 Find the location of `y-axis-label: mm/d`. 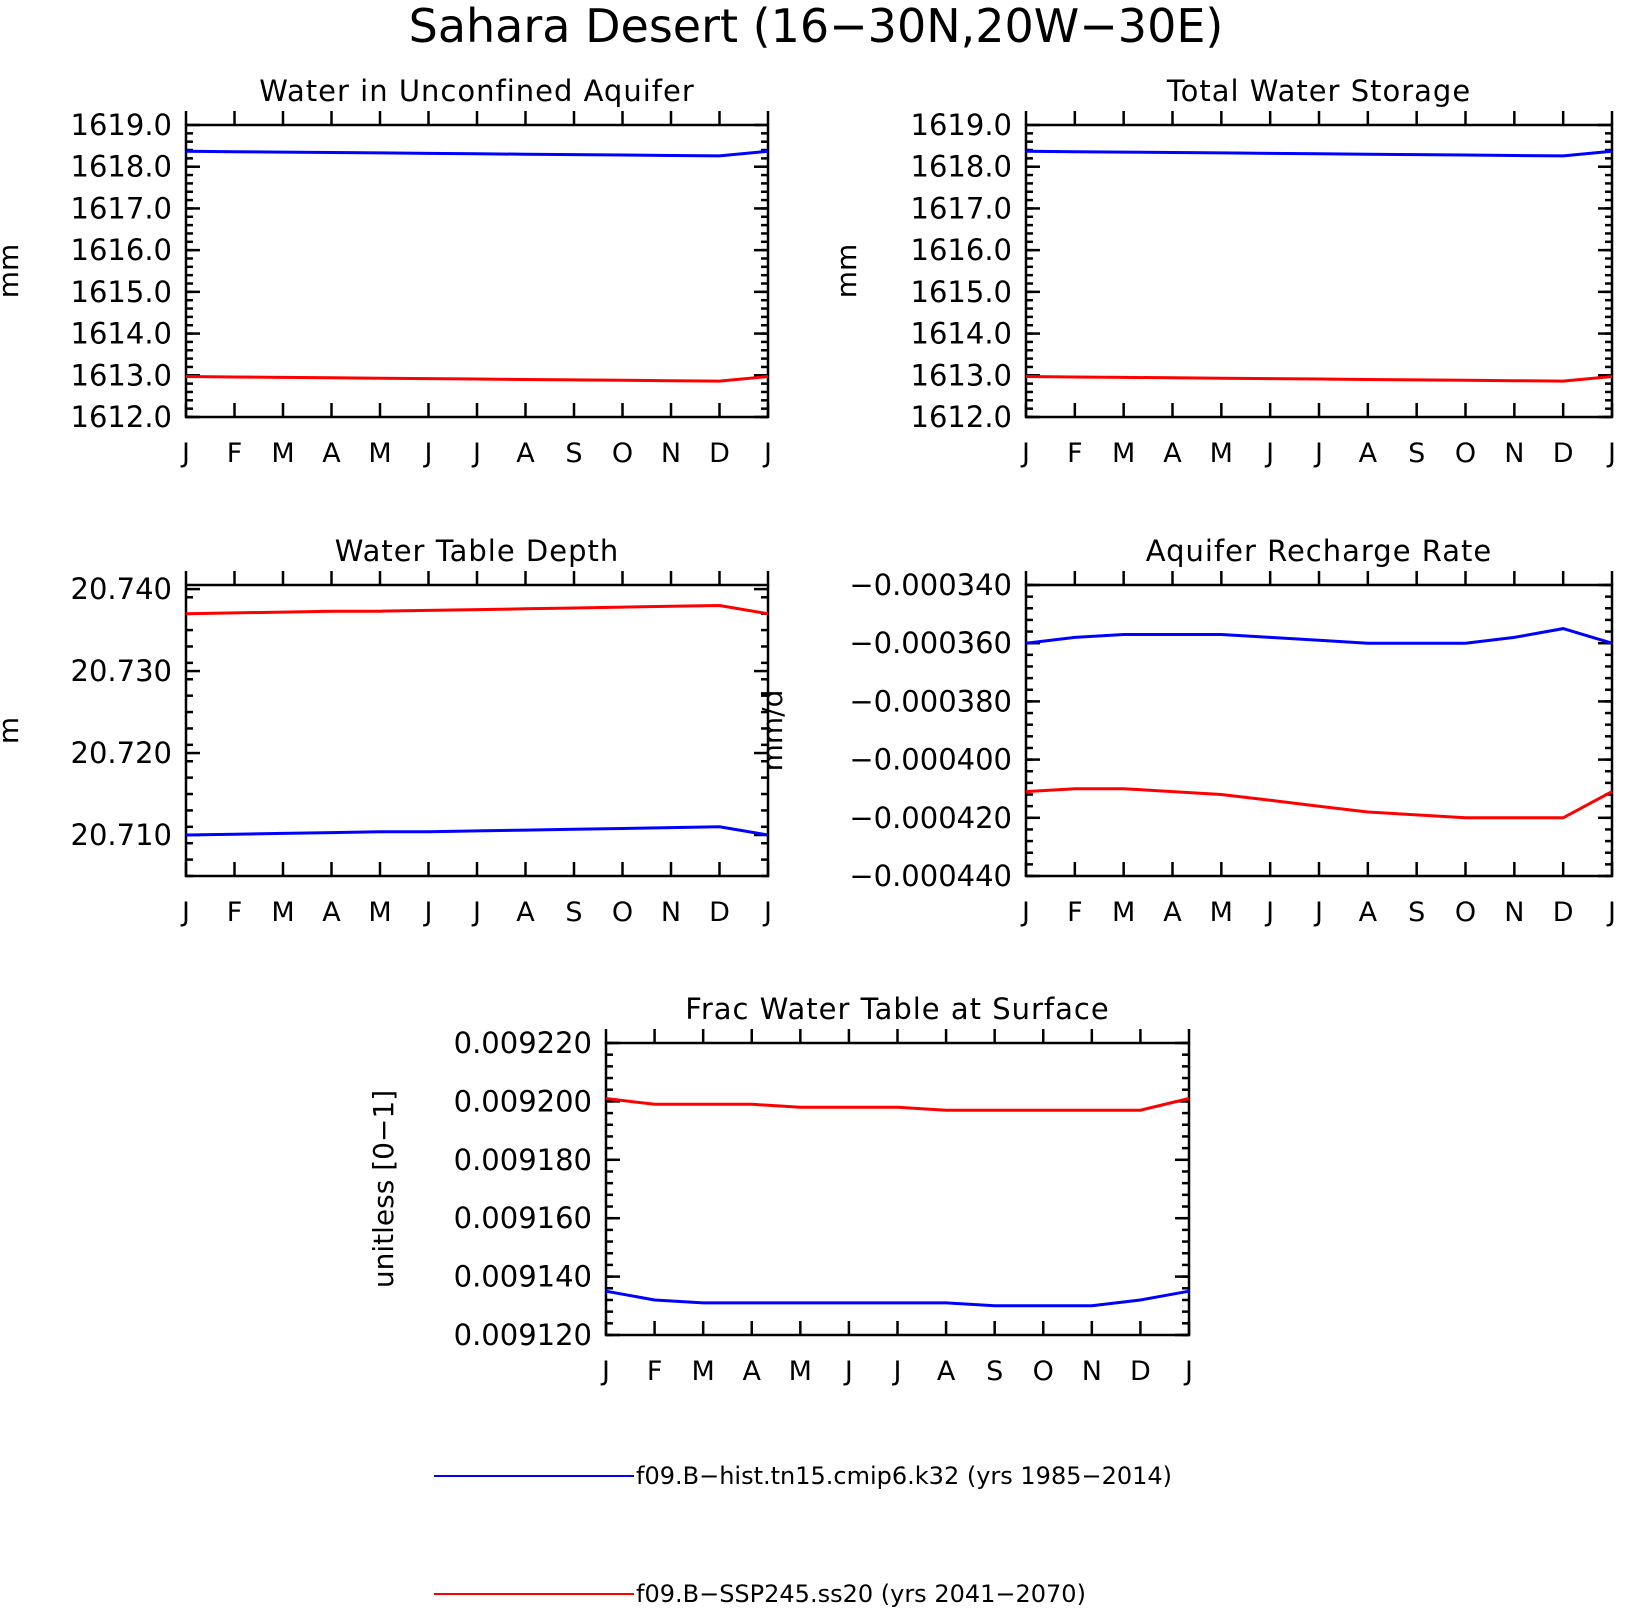

y-axis-label: mm/d is located at coordinates (772, 731).